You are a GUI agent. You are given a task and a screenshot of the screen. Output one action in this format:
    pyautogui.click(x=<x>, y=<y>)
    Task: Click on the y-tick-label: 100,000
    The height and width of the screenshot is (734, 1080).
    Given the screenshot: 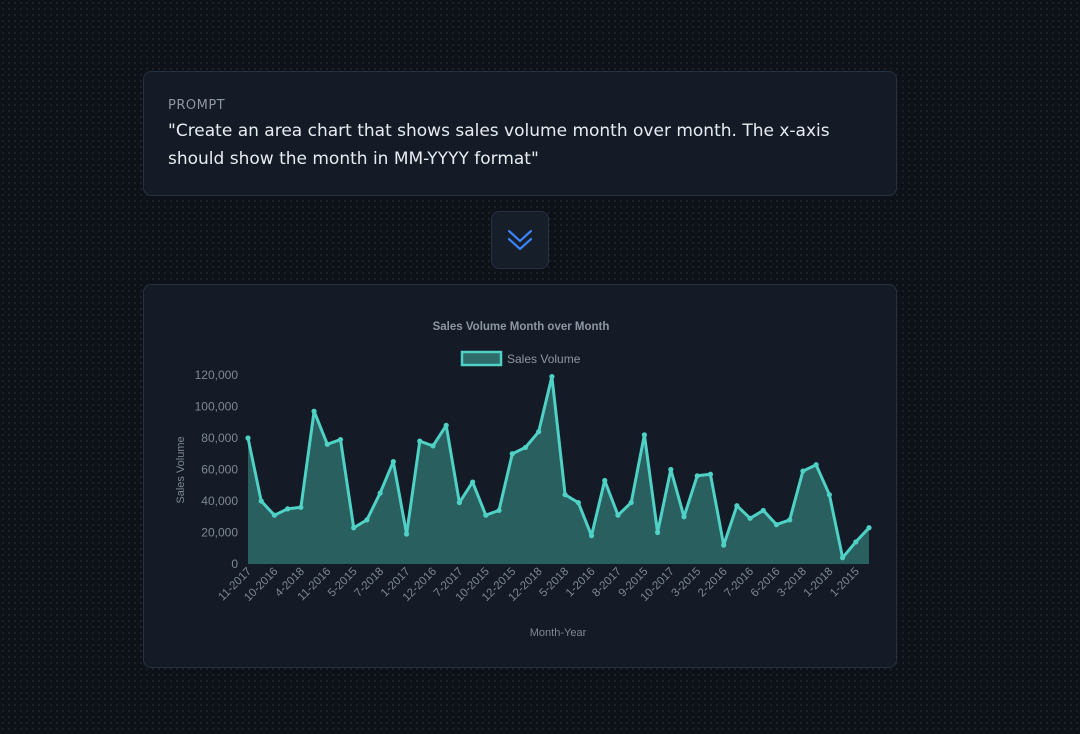 What is the action you would take?
    pyautogui.click(x=217, y=407)
    